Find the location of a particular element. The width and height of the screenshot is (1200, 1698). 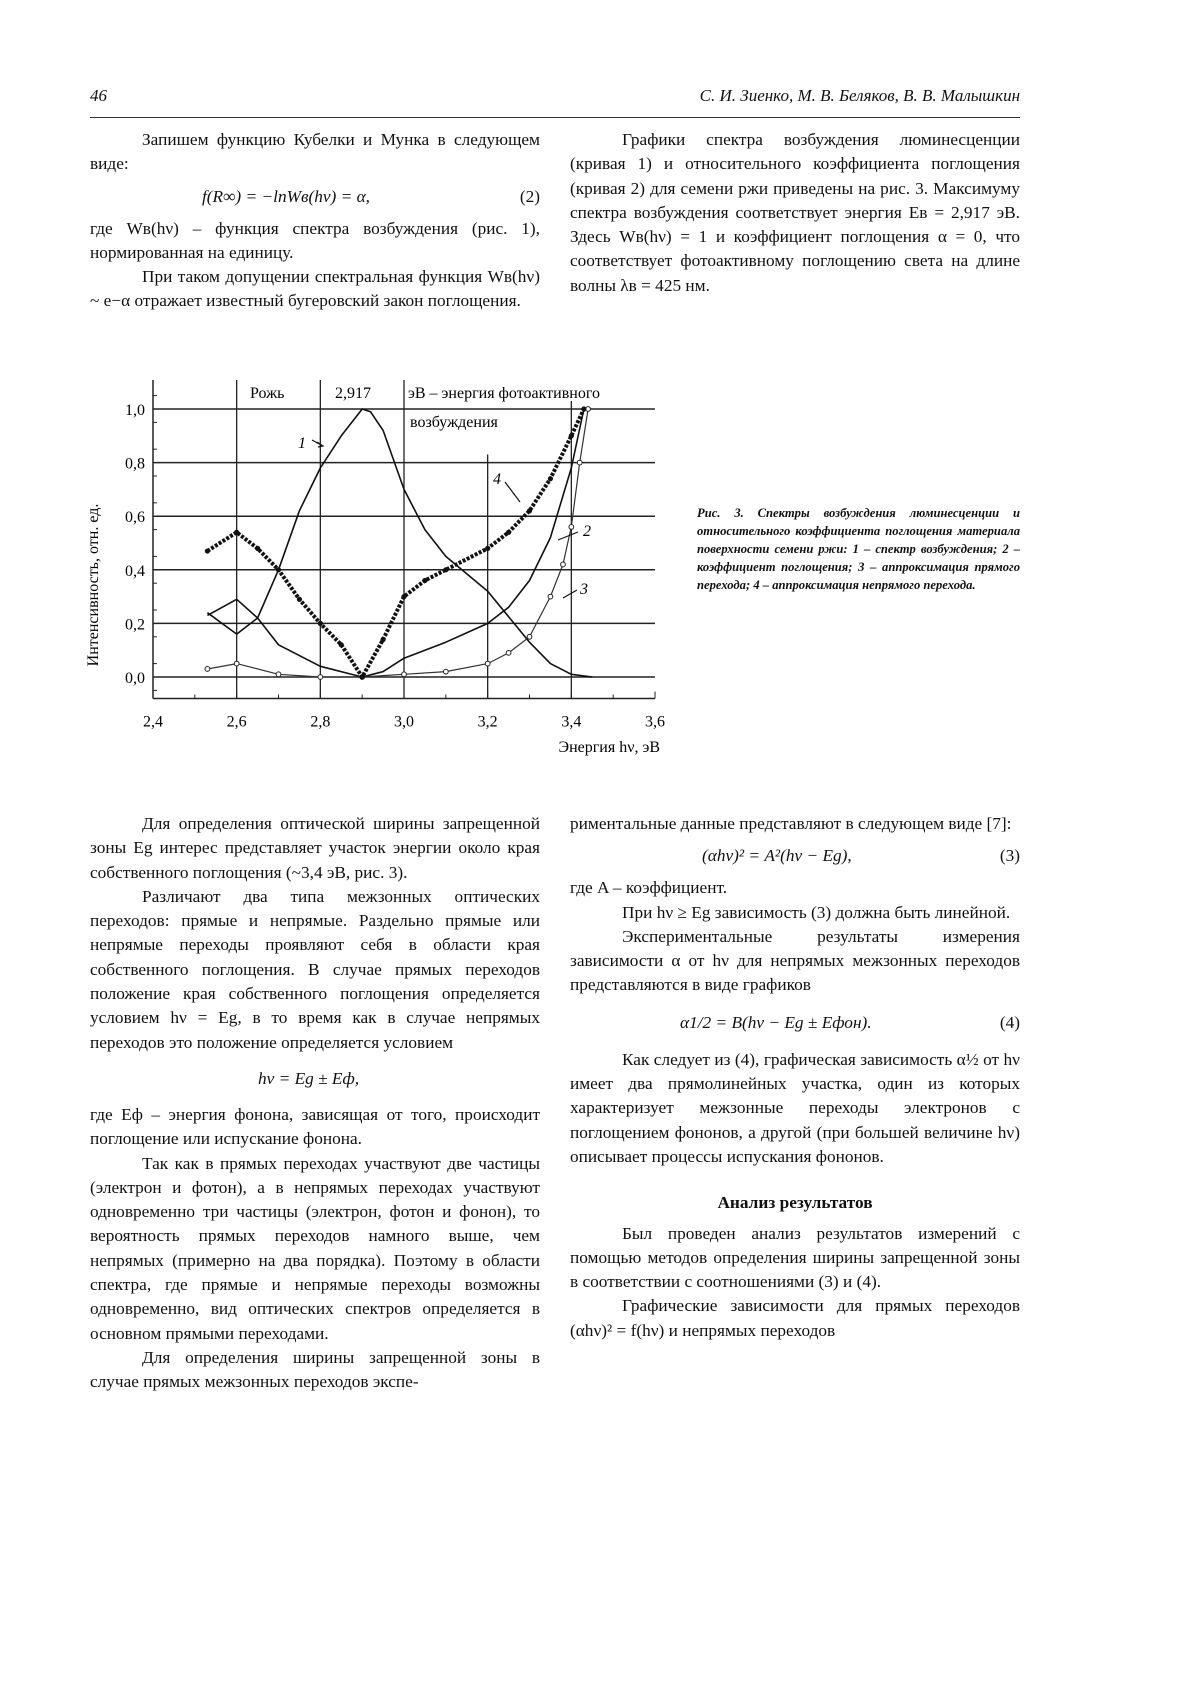

equation-text: hν = Eg ± Eф, is located at coordinates (308, 1079).